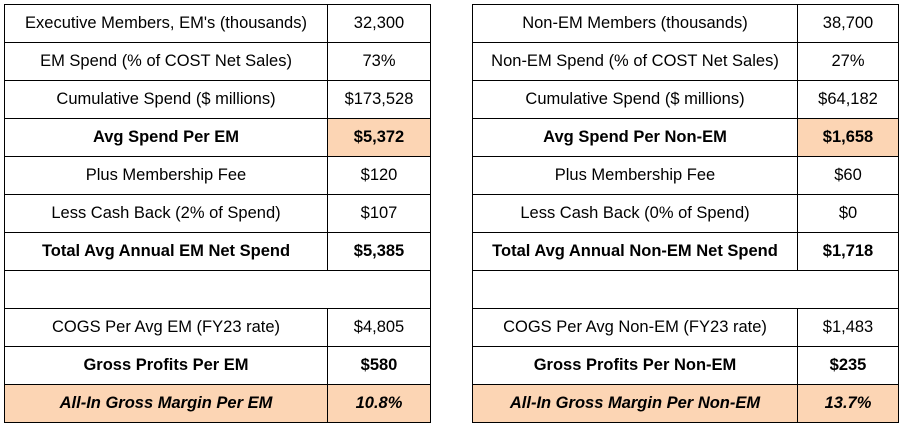 The height and width of the screenshot is (427, 903). What do you see at coordinates (166, 61) in the screenshot?
I see `em-spend-pct-label: EM Spend (% of COST Net Sales)` at bounding box center [166, 61].